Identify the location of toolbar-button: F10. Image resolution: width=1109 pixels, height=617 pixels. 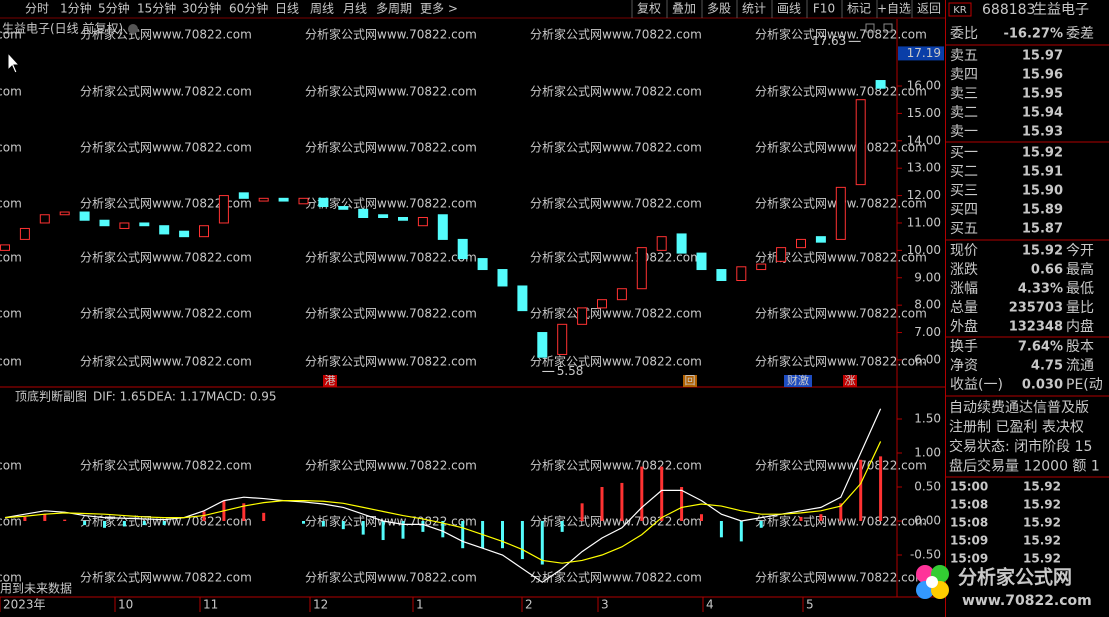
(824, 9).